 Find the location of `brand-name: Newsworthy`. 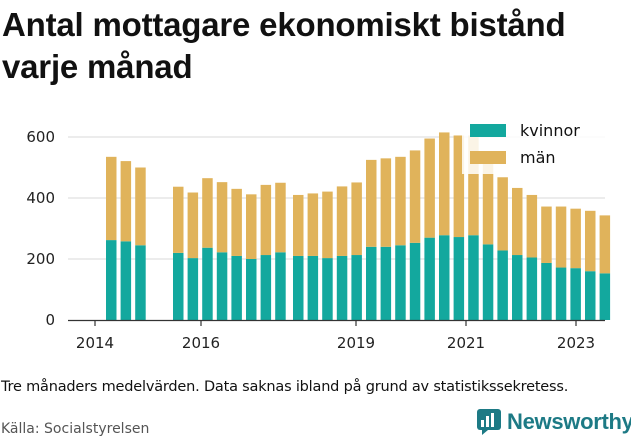

brand-name: Newsworthy is located at coordinates (569, 421).